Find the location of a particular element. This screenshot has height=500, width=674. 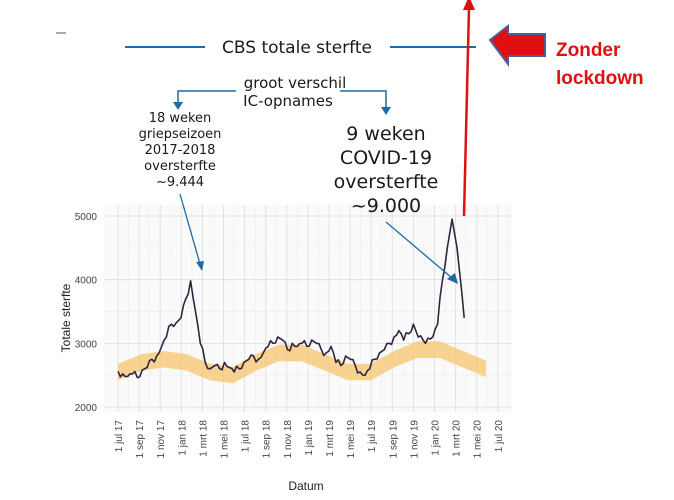

x-tick-label: 1 jul 20 is located at coordinates (499, 436).